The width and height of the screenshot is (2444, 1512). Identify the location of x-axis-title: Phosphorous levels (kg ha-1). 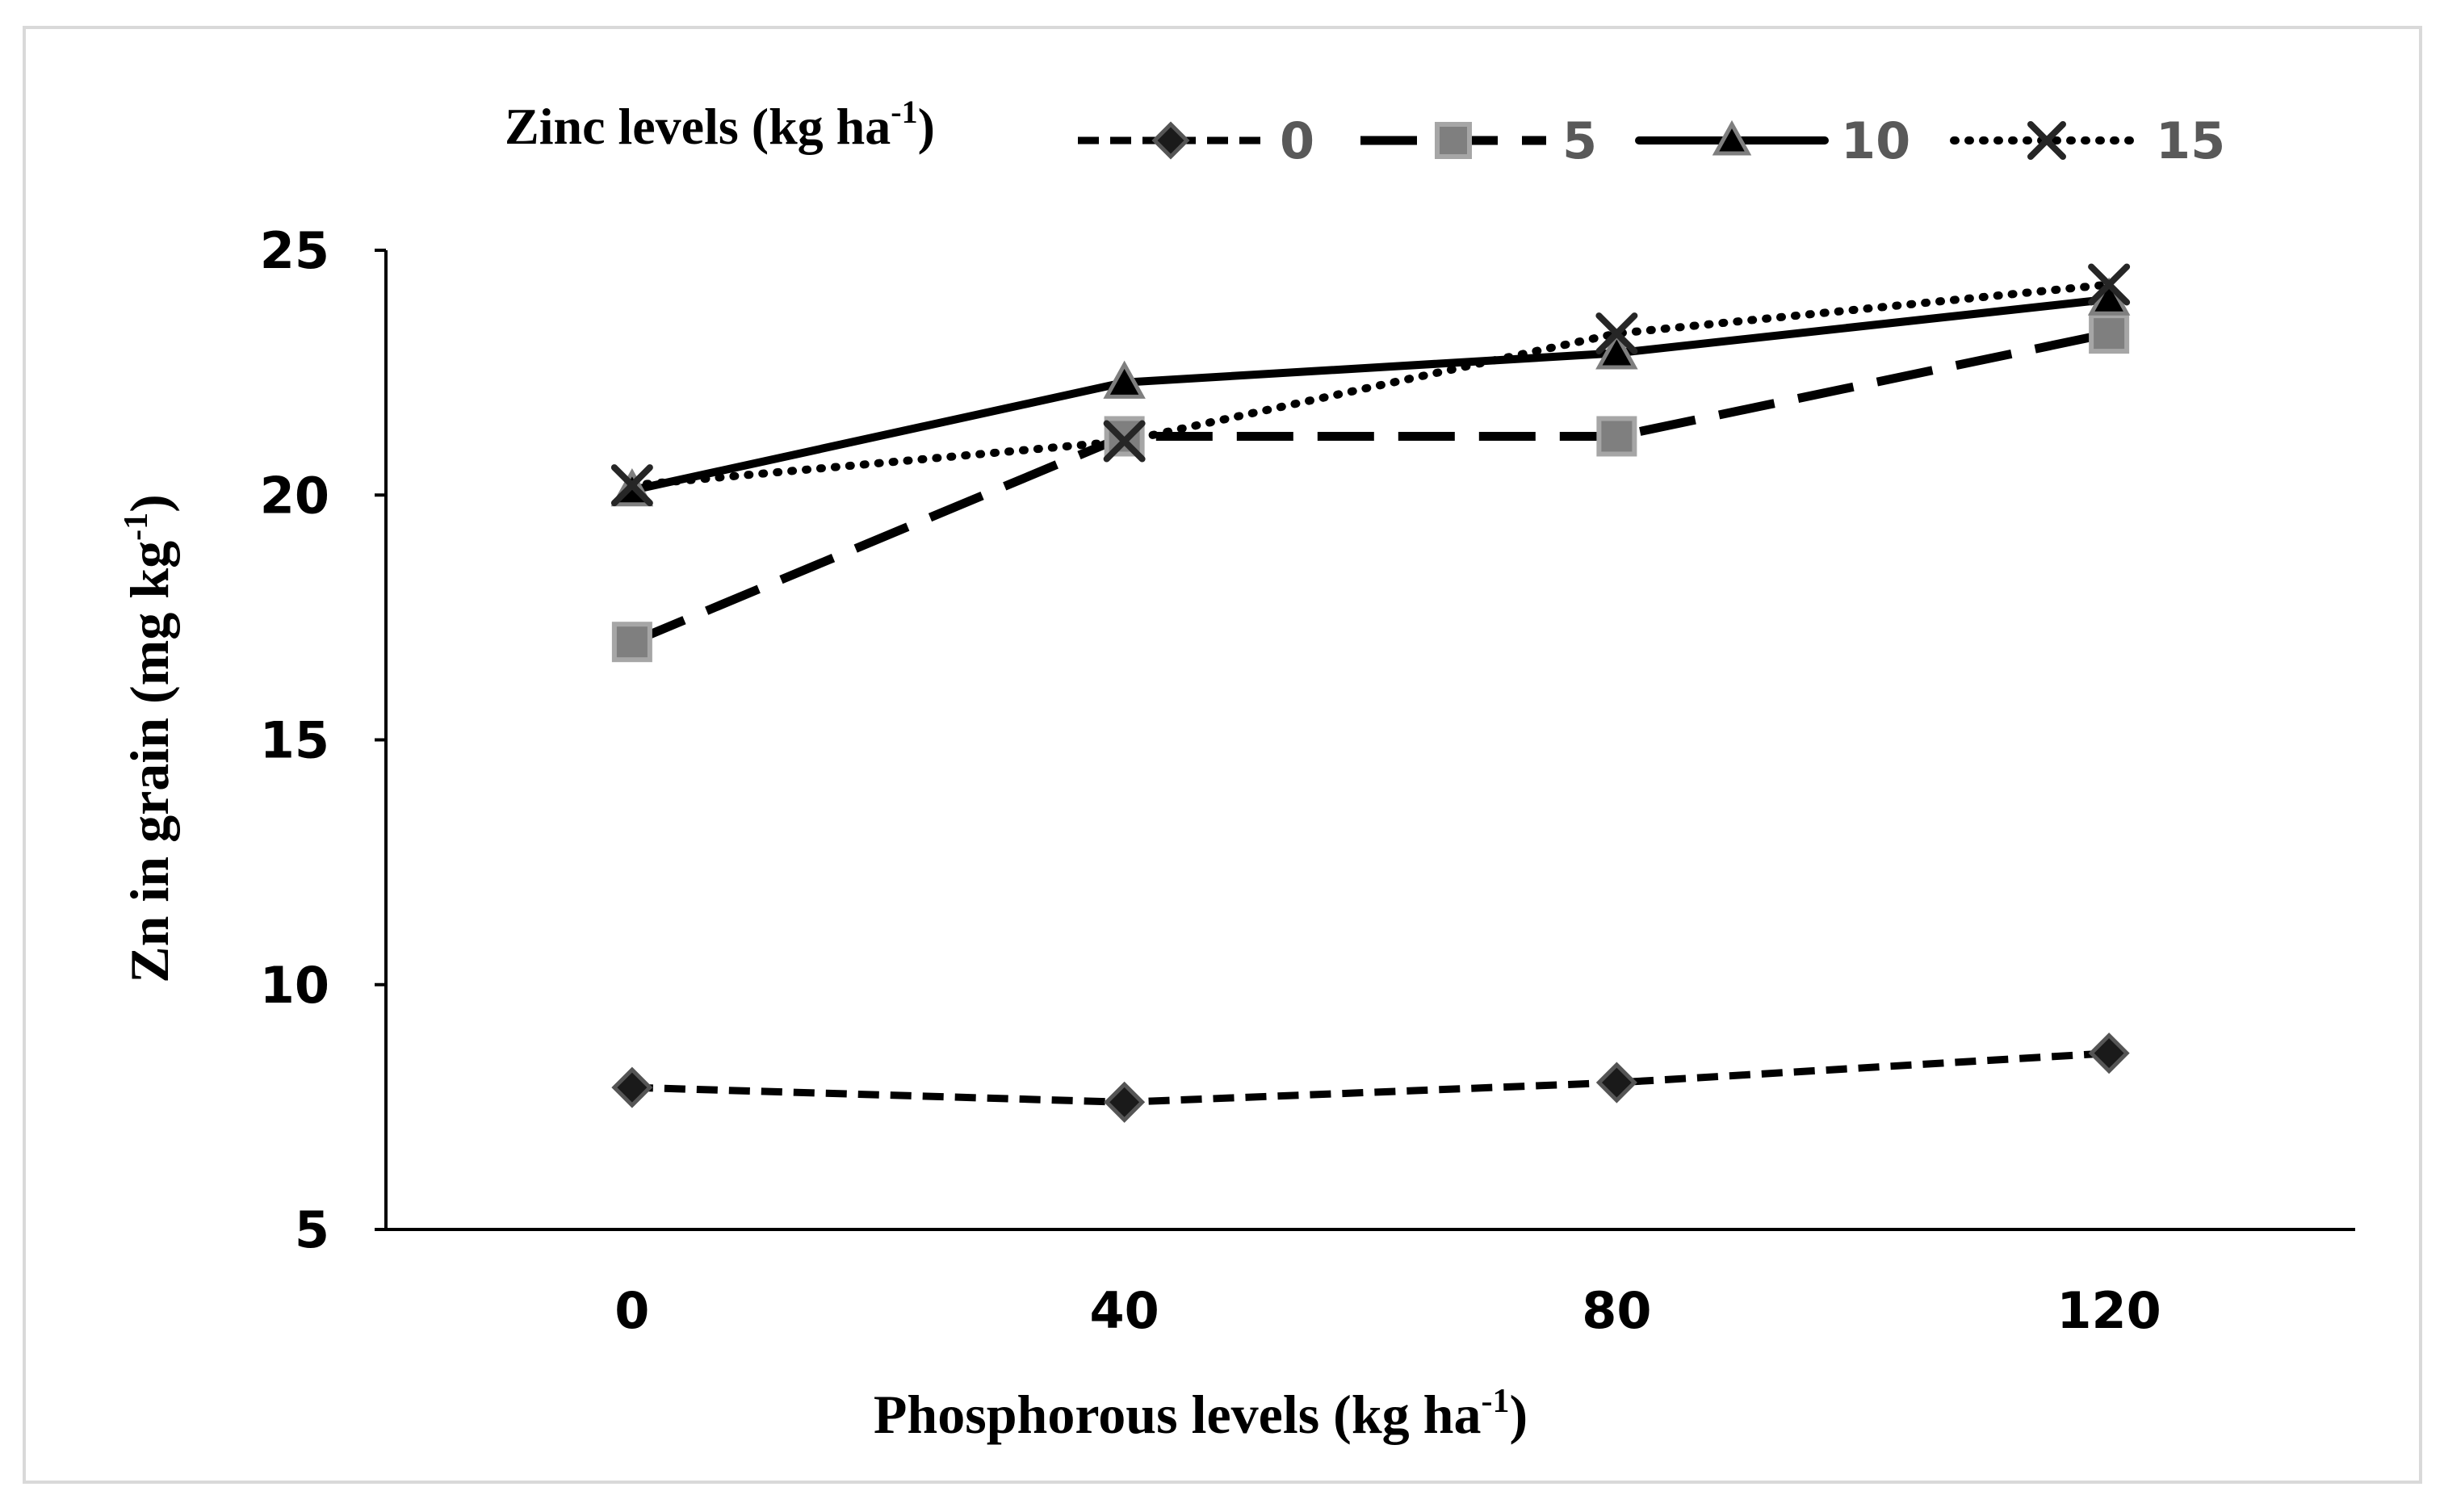
(1201, 1414).